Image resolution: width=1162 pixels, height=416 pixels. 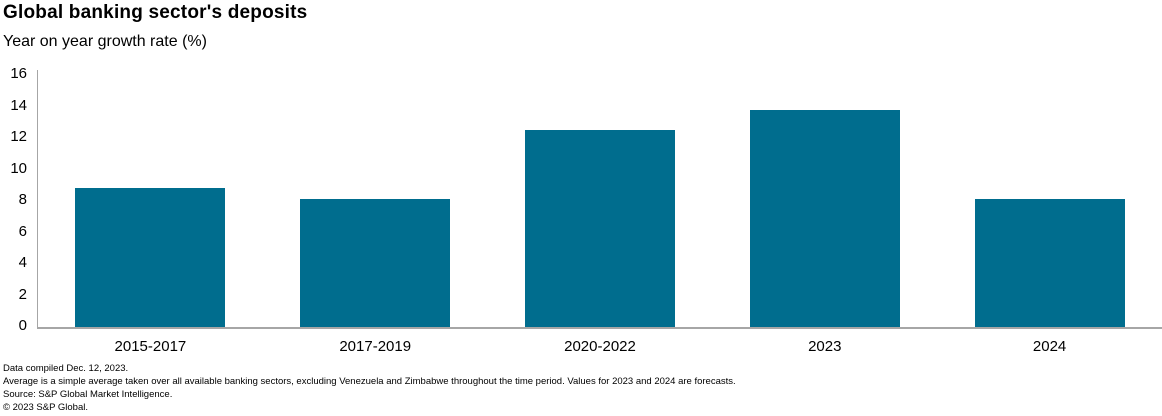 I want to click on x-category-label: 2023, so click(x=825, y=346).